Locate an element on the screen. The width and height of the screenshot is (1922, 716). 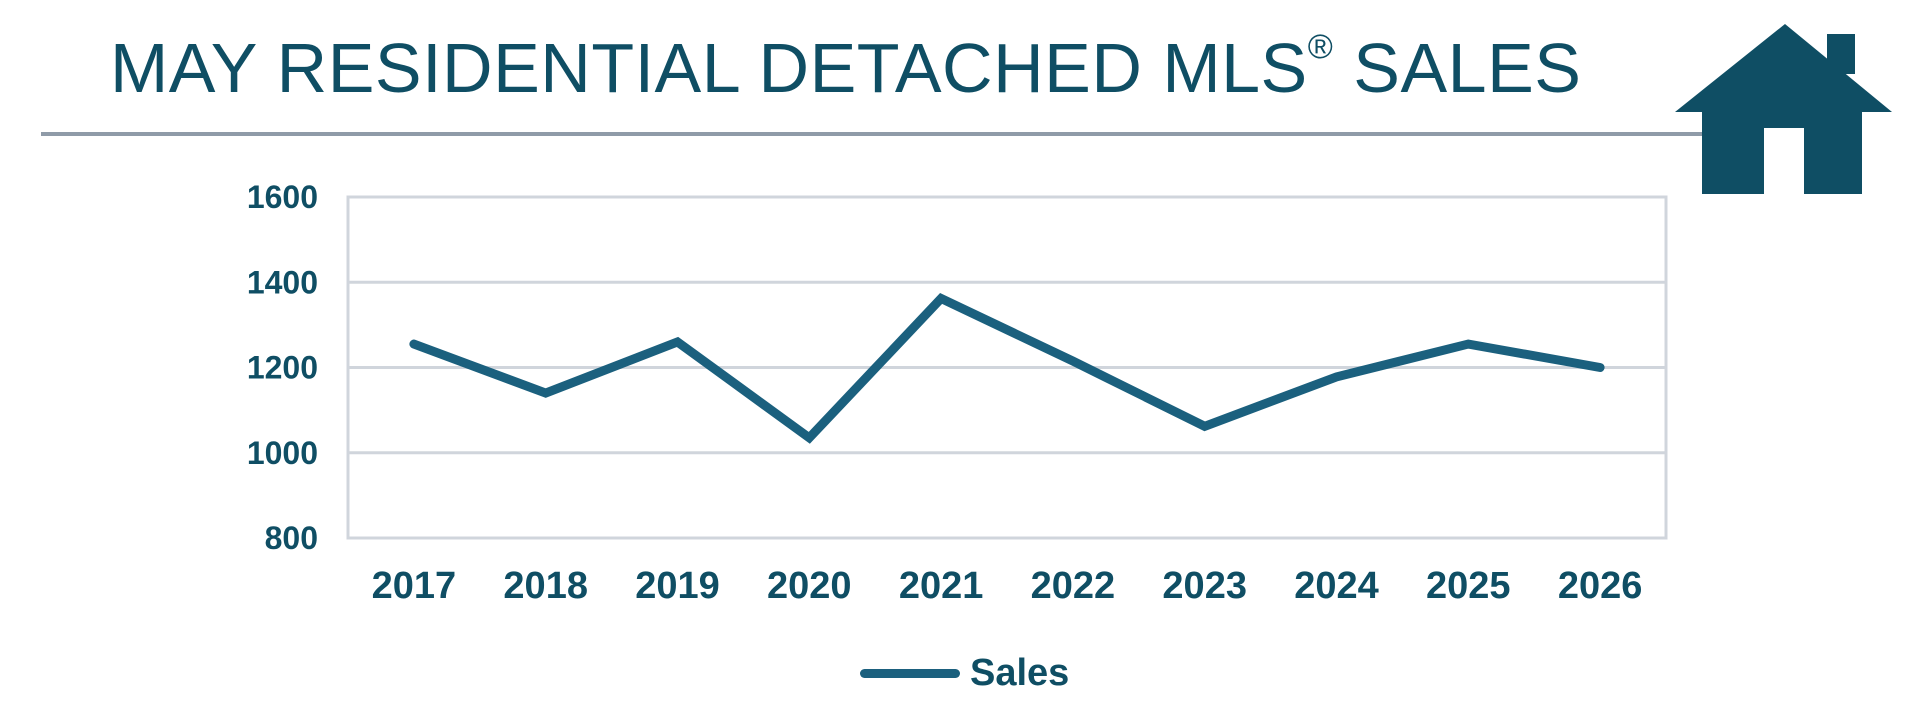
legend-swatch is located at coordinates (910, 673).